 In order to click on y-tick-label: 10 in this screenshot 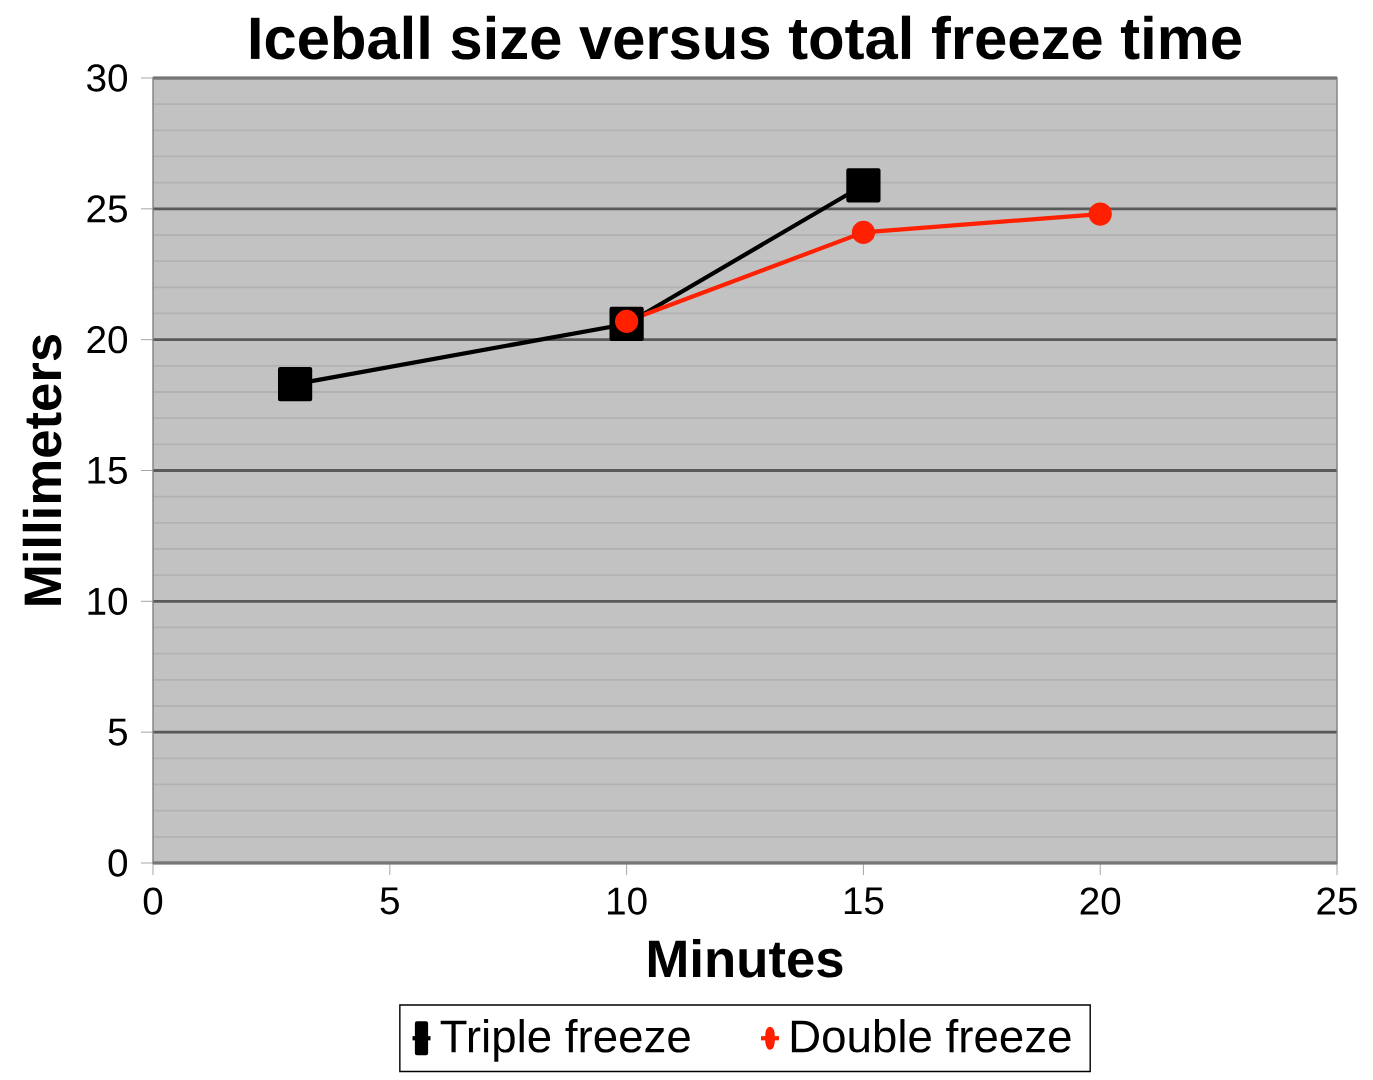, I will do `click(108, 601)`.